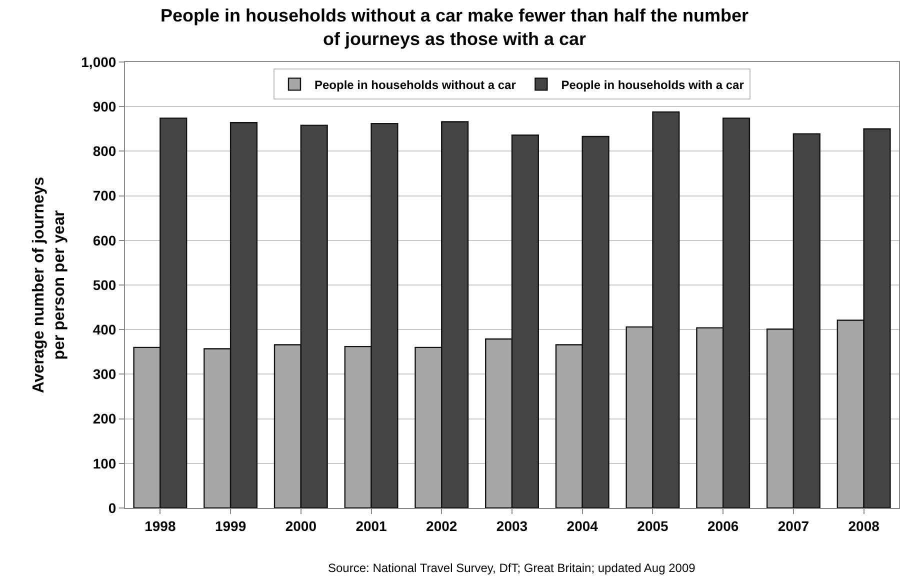 The image size is (909, 583). I want to click on y-tick-label: 900, so click(104, 106).